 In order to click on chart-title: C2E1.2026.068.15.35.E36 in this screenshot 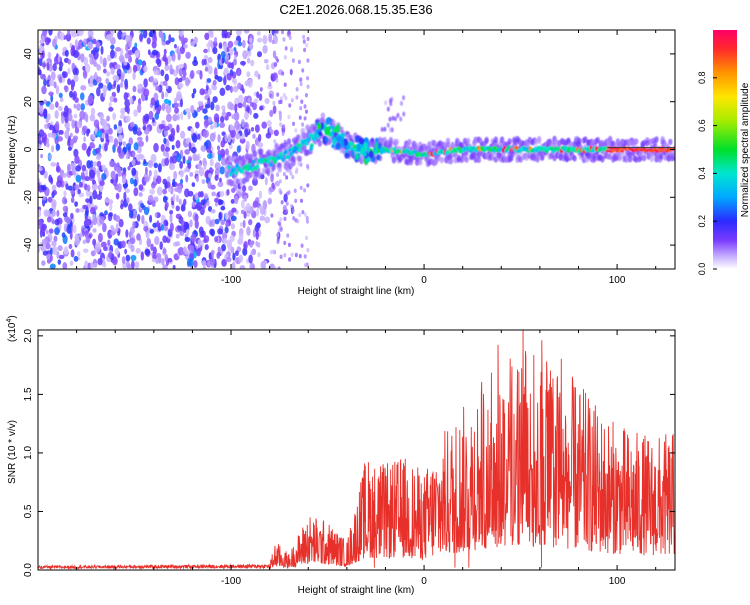, I will do `click(355, 9)`.